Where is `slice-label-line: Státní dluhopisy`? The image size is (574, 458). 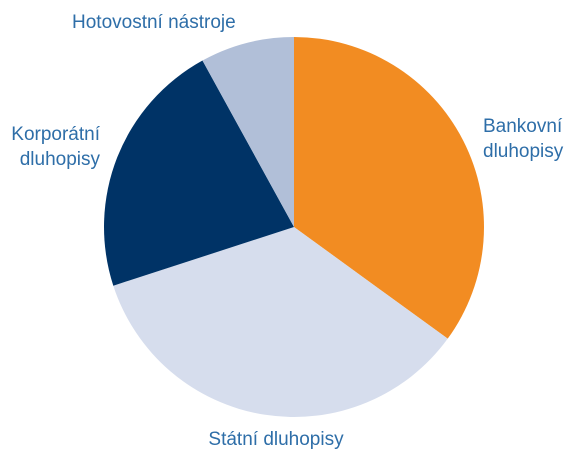
slice-label-line: Státní dluhopisy is located at coordinates (276, 439).